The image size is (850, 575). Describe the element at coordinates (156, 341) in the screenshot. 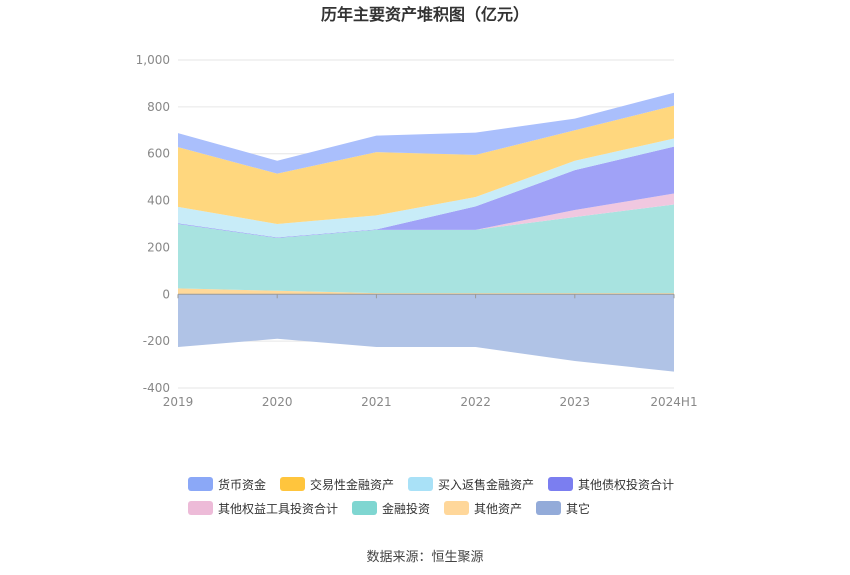

I see `y-tick-label: -200` at that location.